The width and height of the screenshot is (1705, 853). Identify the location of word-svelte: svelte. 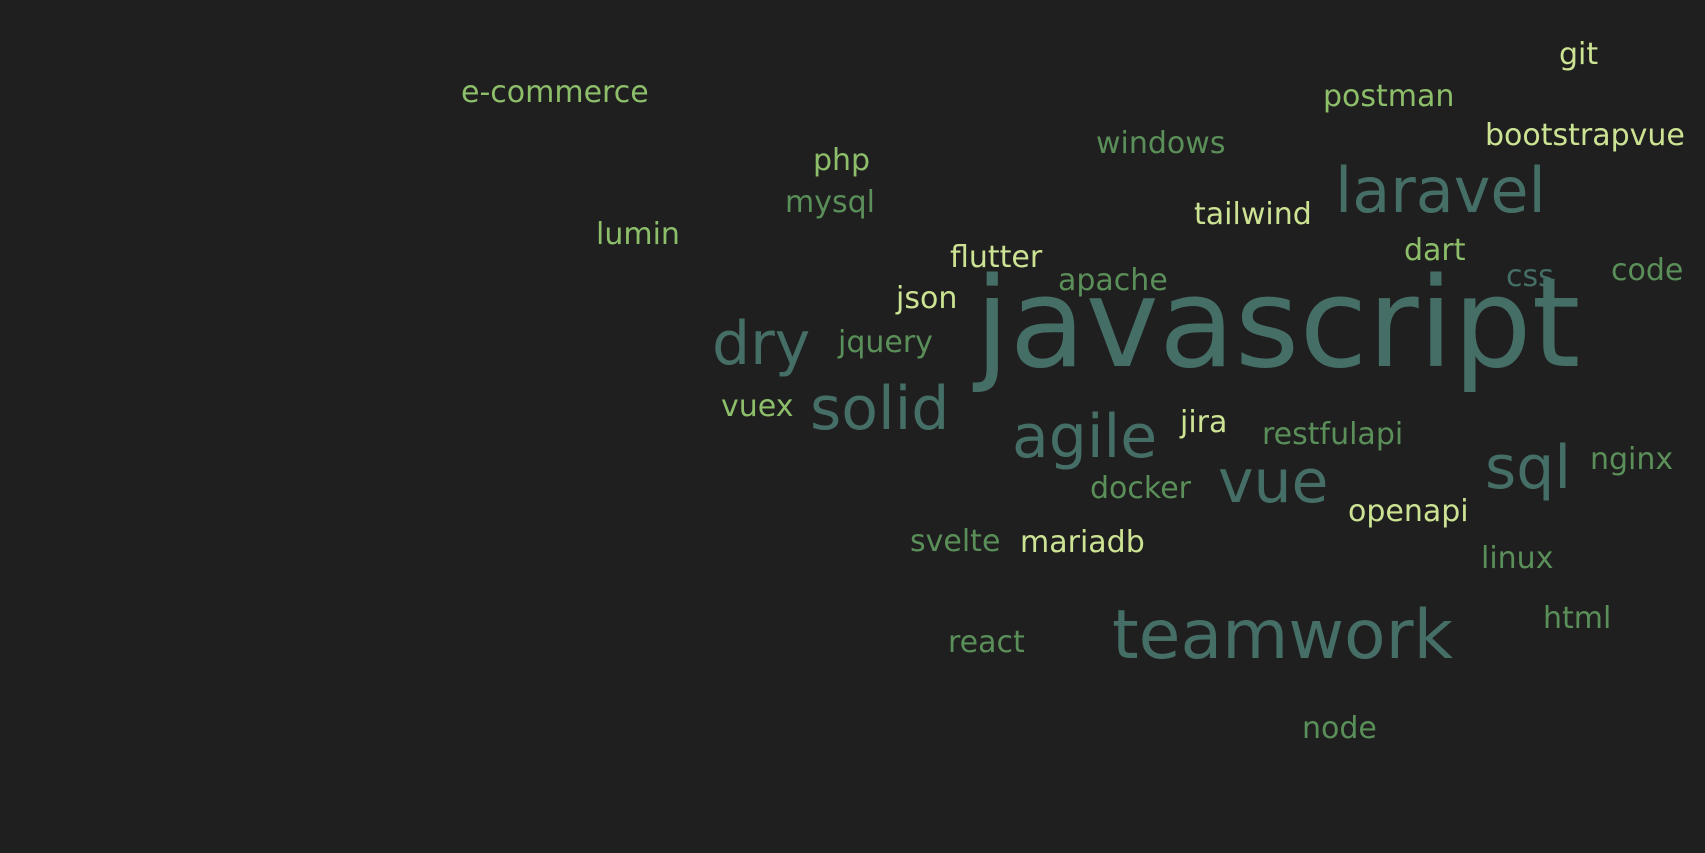
(955, 541).